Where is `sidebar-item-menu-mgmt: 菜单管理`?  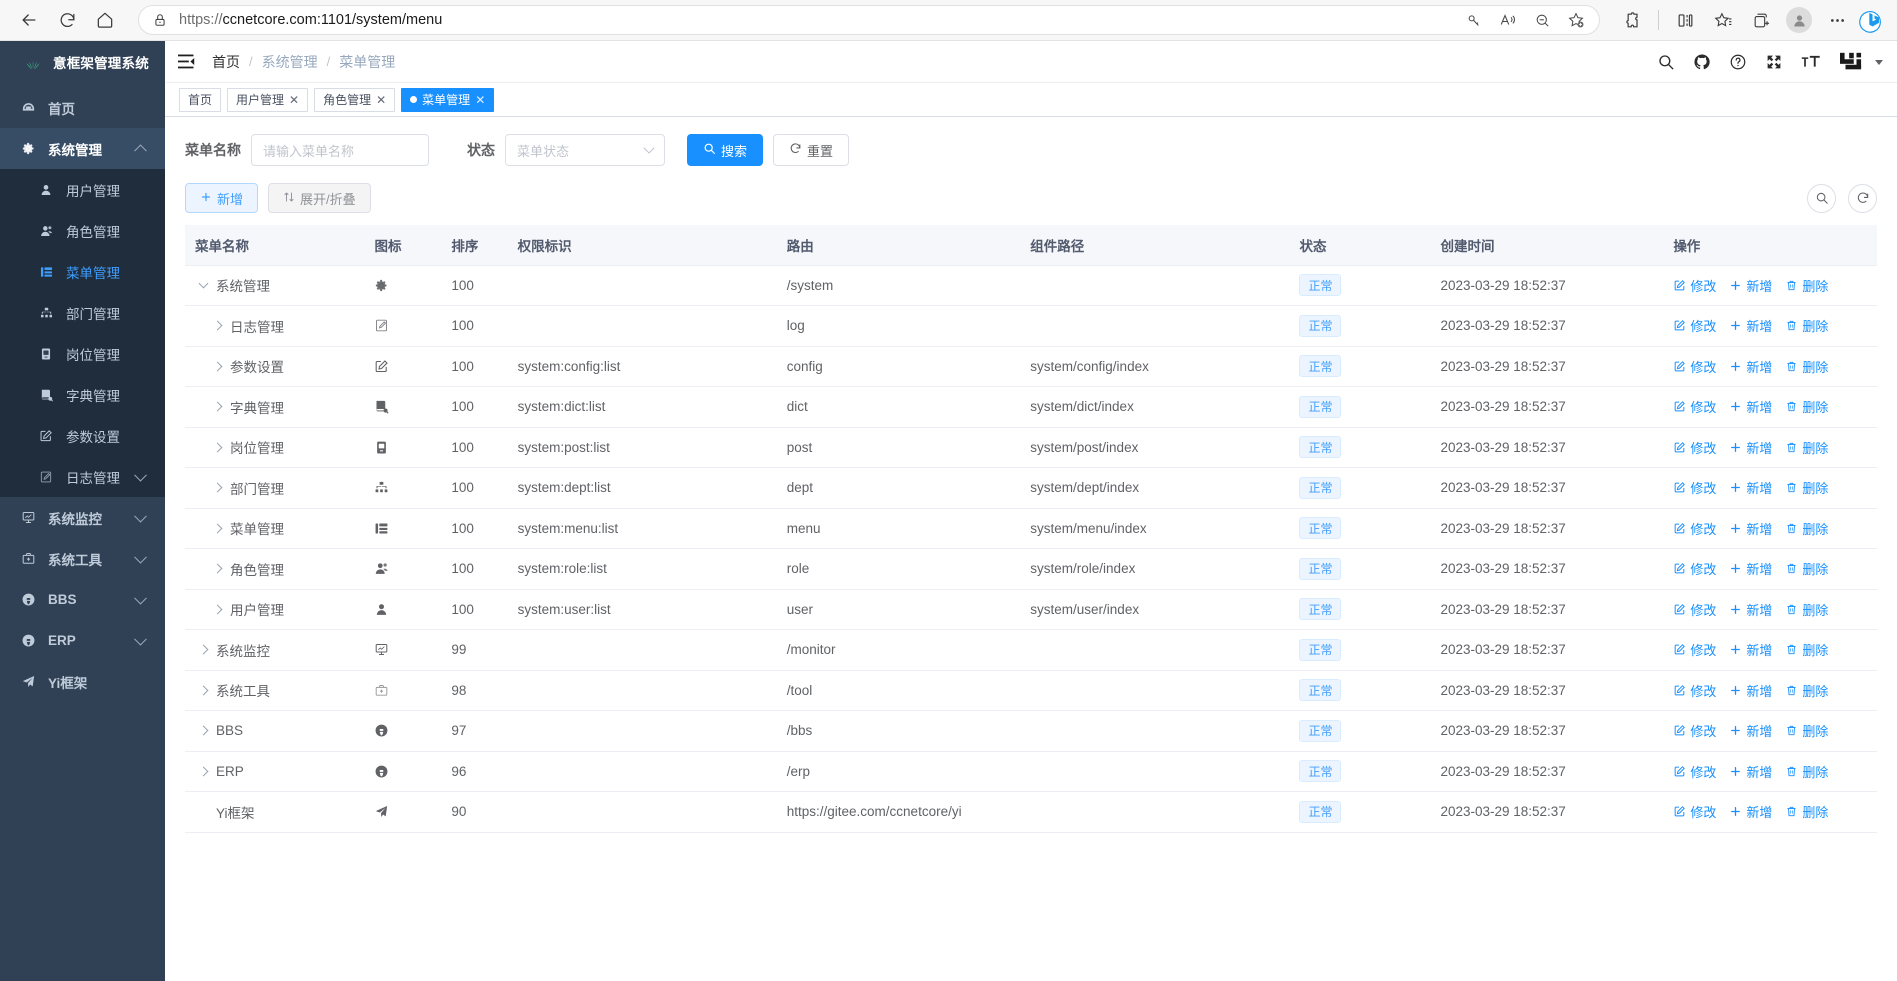
sidebar-item-menu-mgmt: 菜单管理 is located at coordinates (82, 271).